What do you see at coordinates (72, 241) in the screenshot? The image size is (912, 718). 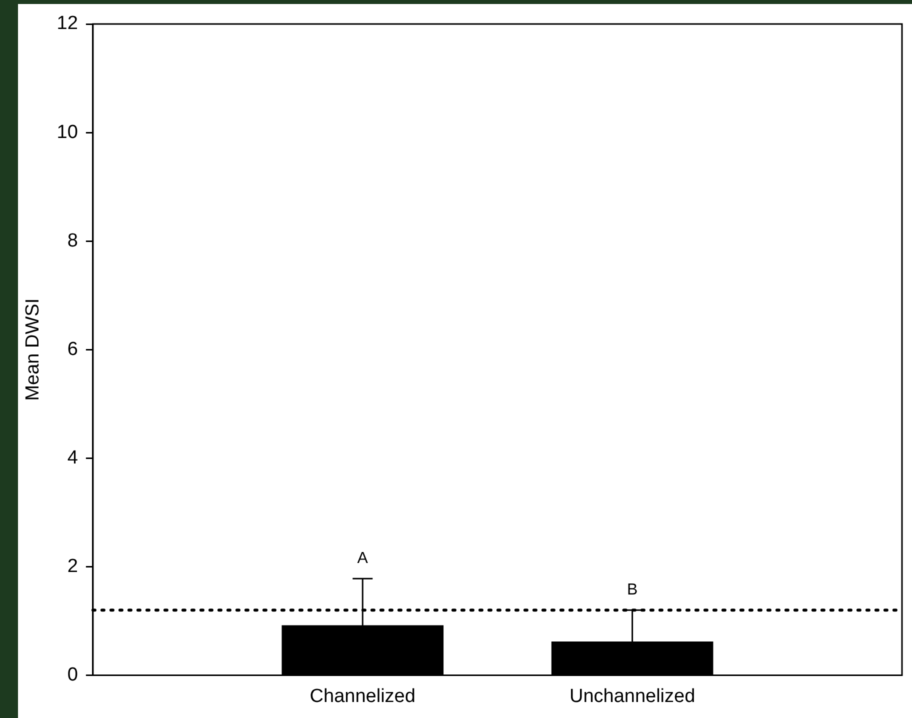 I see `y-tick-label: 8` at bounding box center [72, 241].